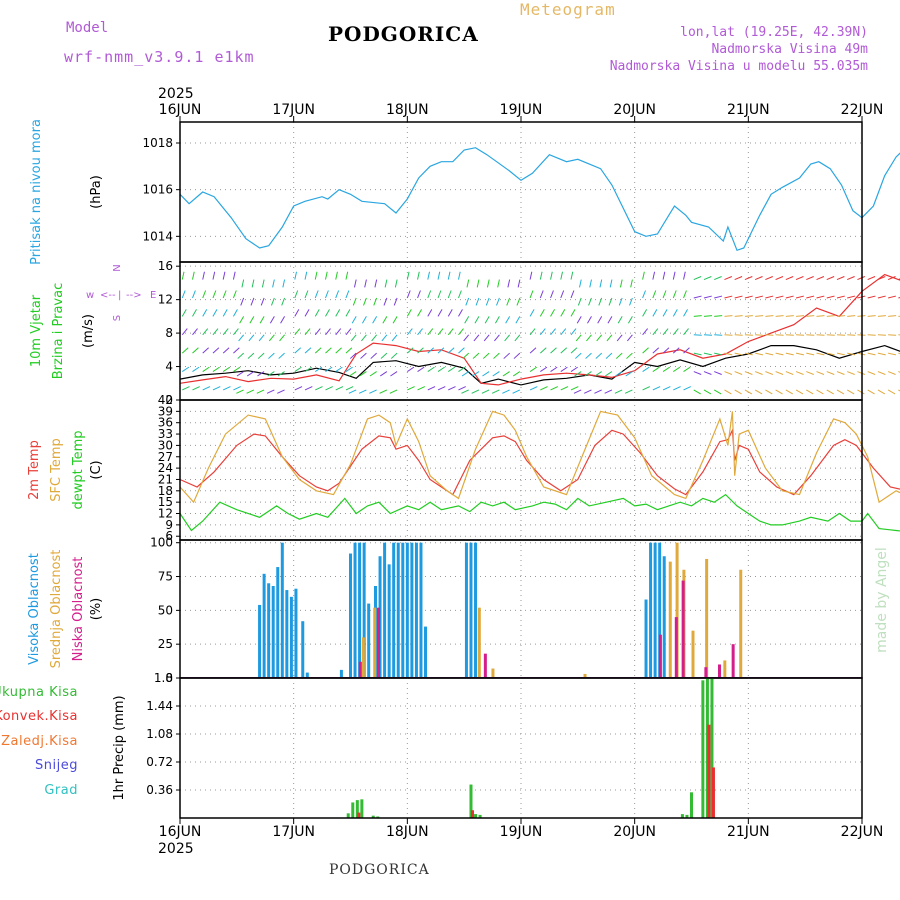 This screenshot has width=900, height=900. Describe the element at coordinates (521, 832) in the screenshot. I see `x-tick-label-bottom: 19JUN` at that location.